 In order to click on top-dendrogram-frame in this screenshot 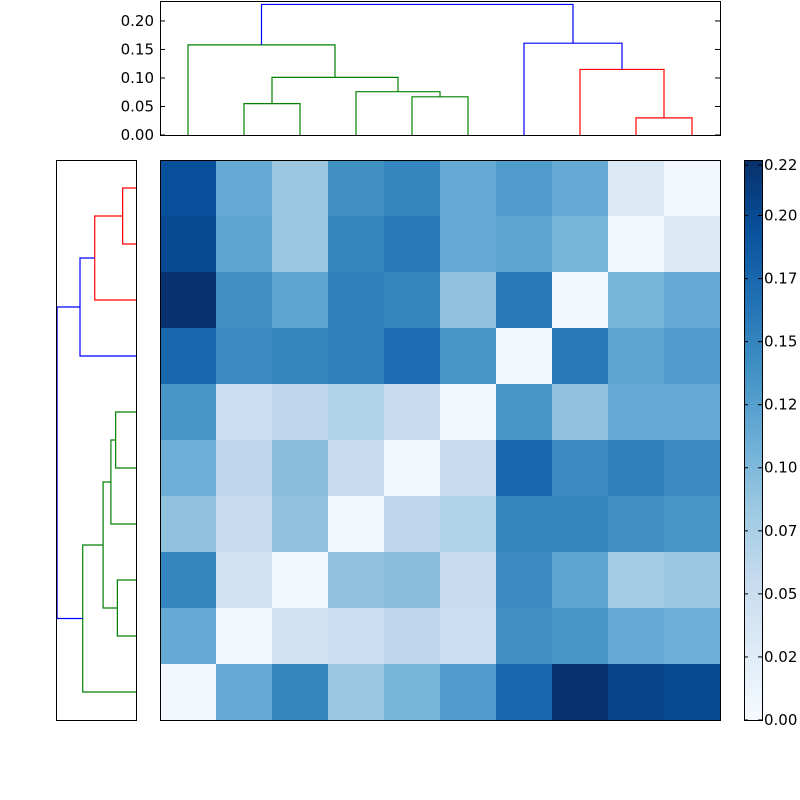, I will do `click(440, 68)`.